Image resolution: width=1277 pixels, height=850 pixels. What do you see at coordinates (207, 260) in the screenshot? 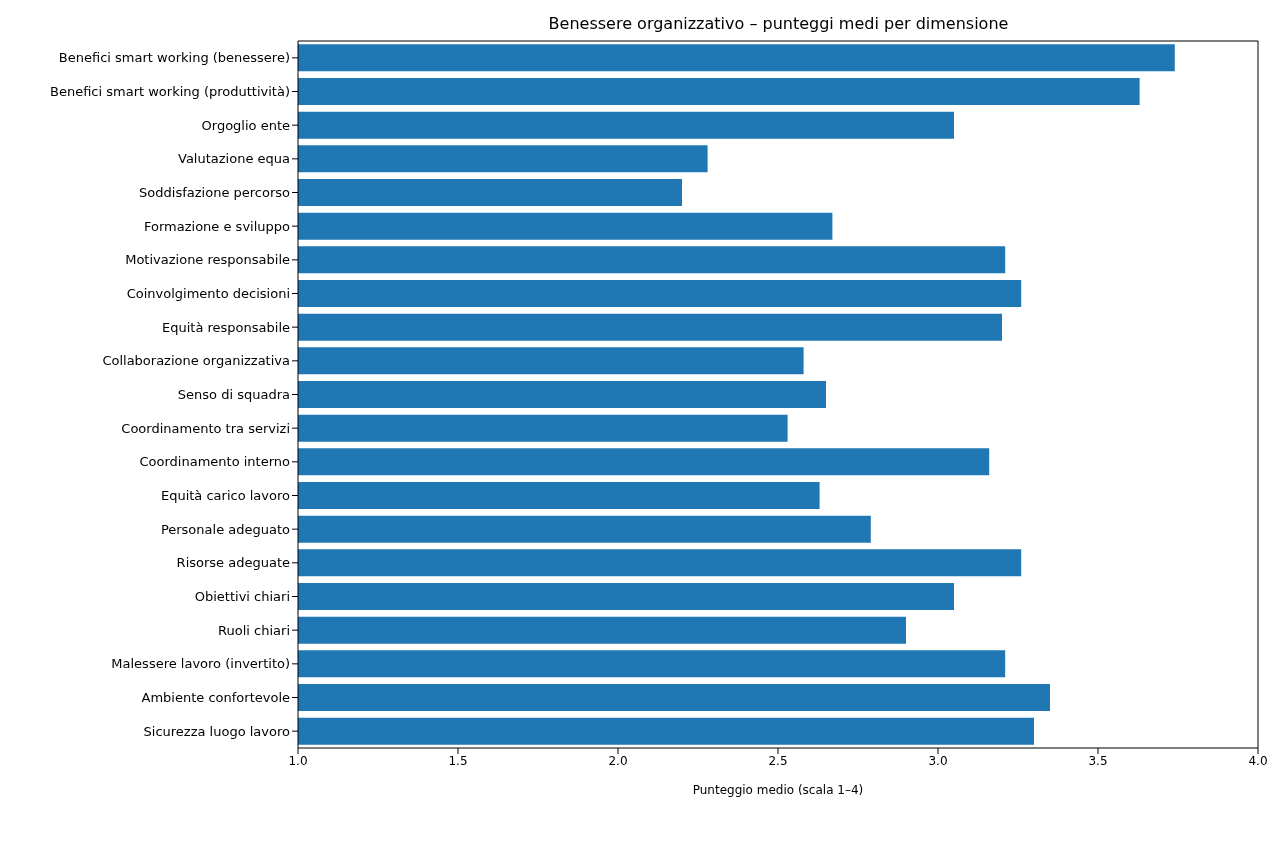
I see `y-tick-label: Motivazione responsabile` at bounding box center [207, 260].